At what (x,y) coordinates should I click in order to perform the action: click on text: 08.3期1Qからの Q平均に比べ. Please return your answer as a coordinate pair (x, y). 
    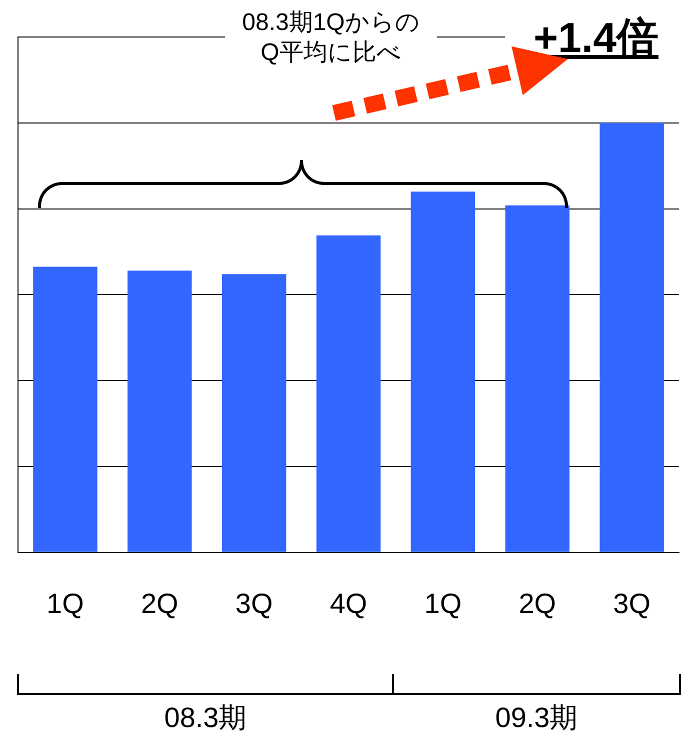
    Looking at the image, I should click on (331, 38).